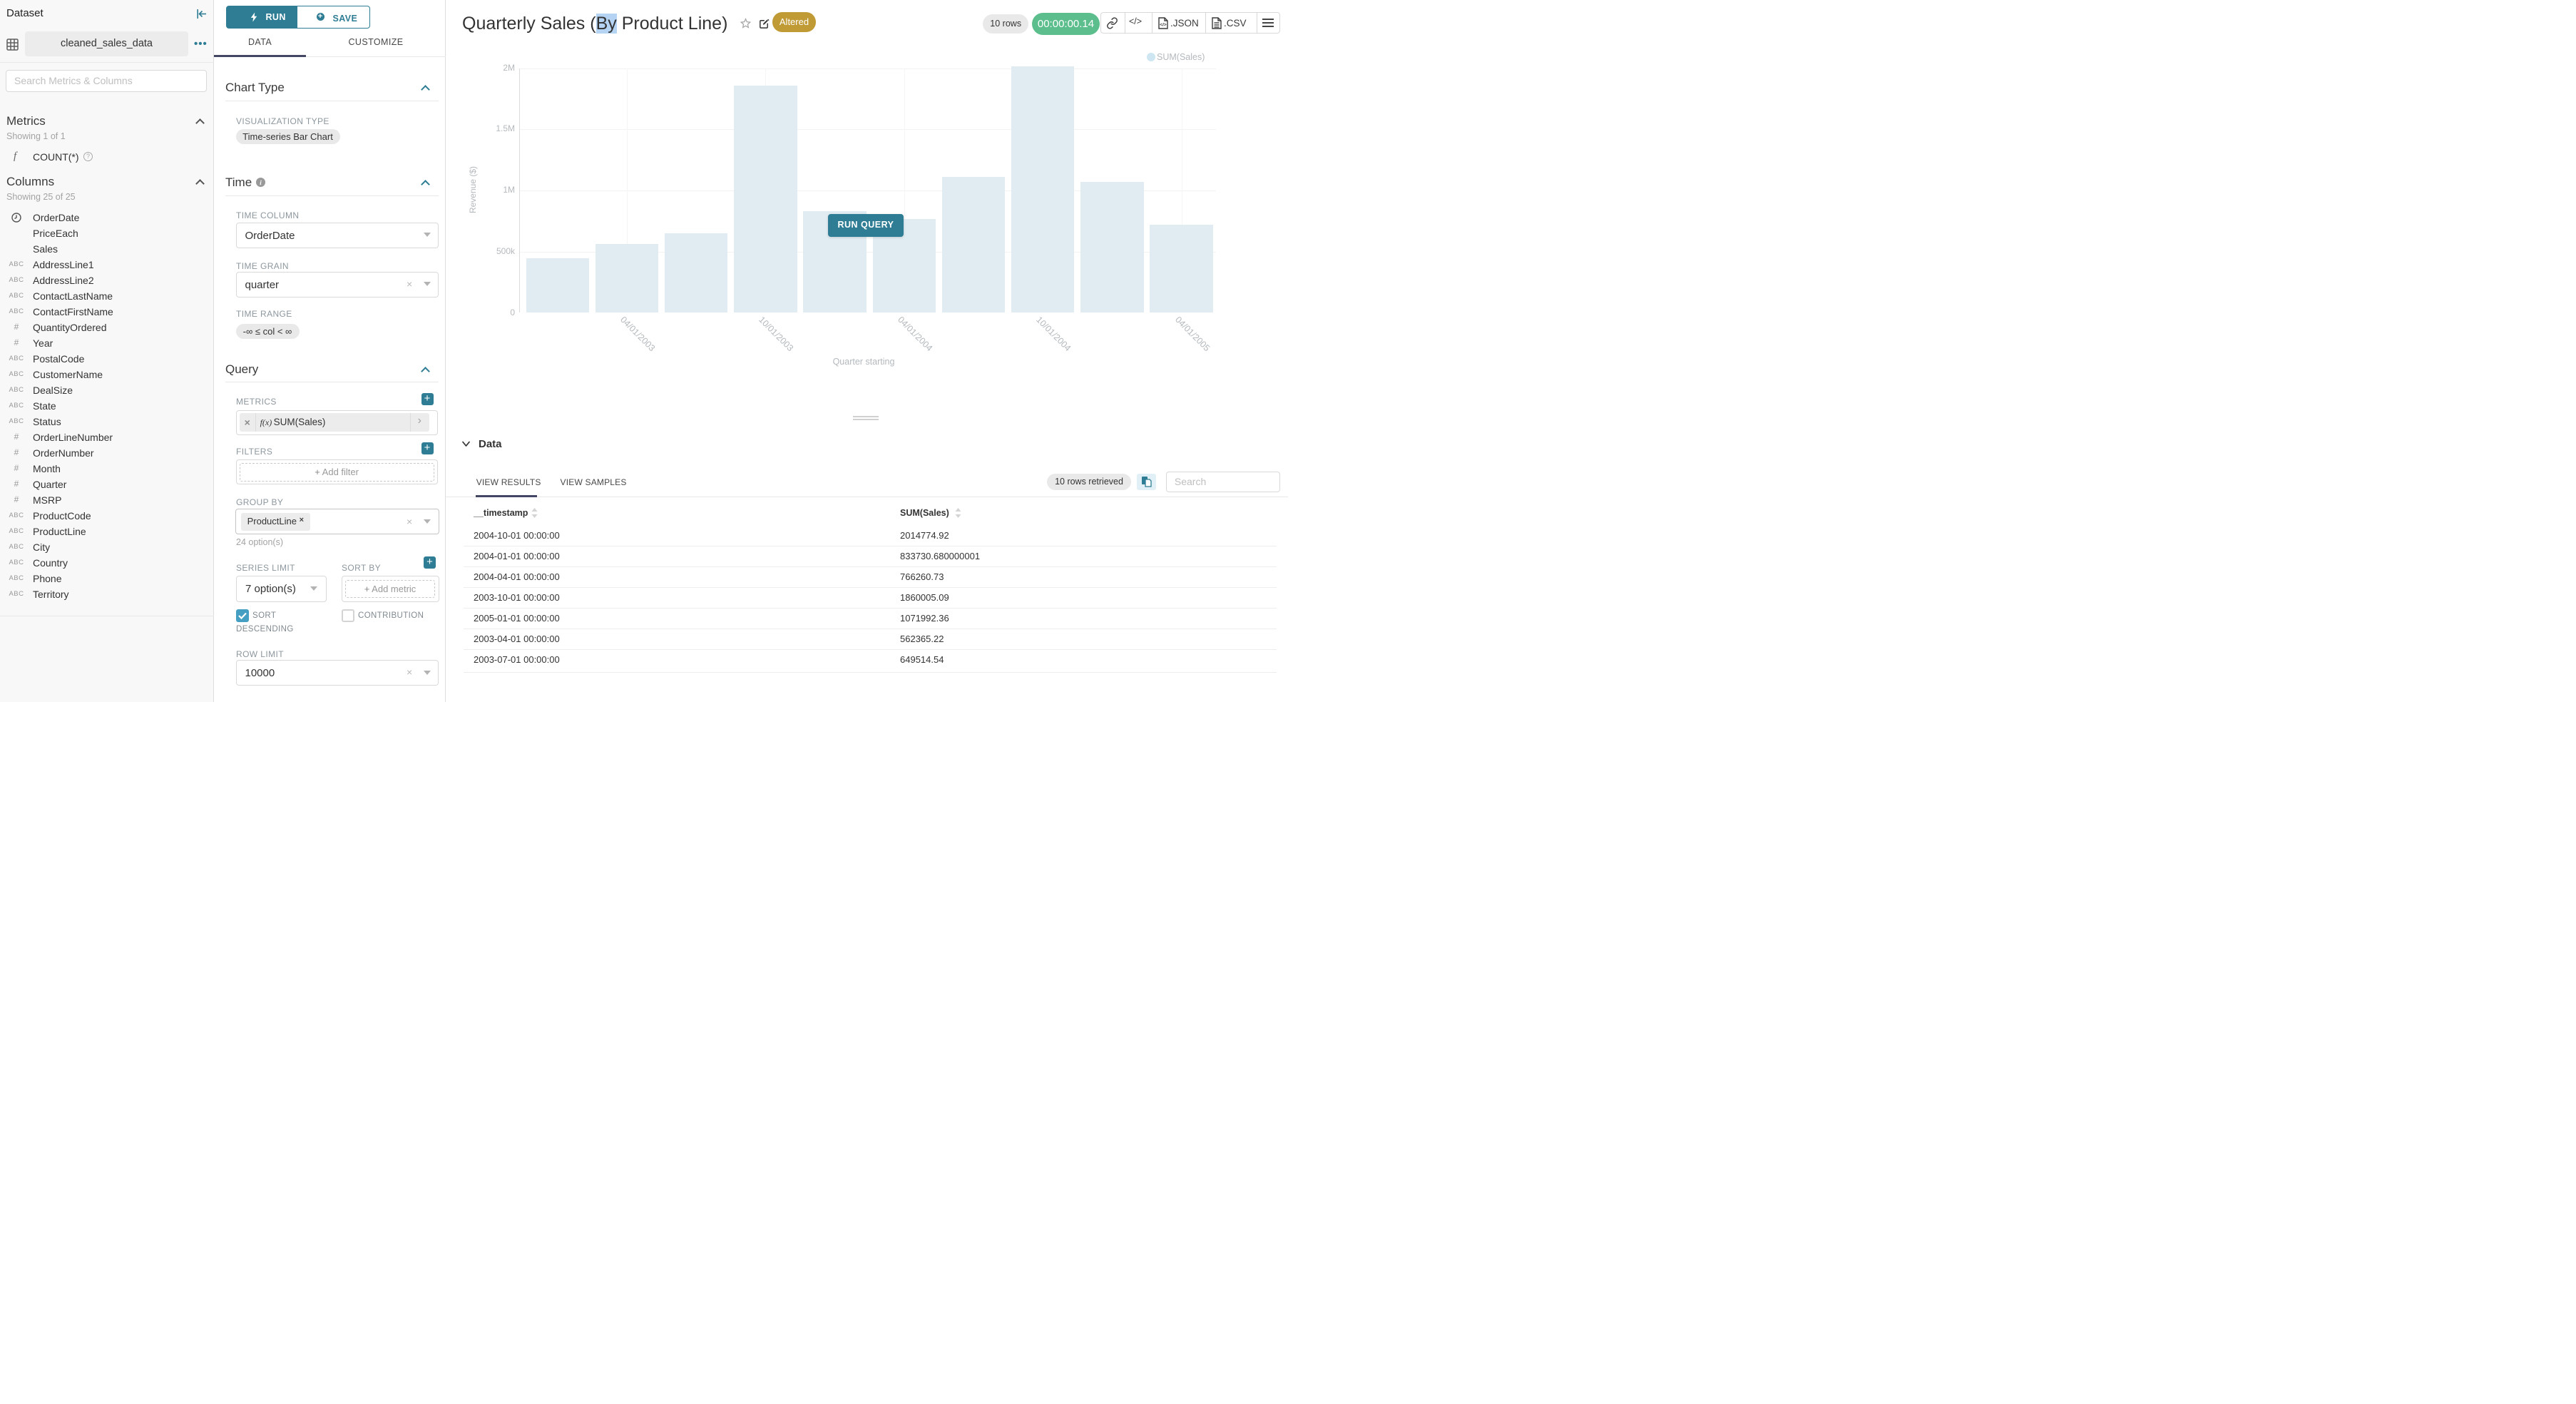  I want to click on svg-text: i, so click(261, 182).